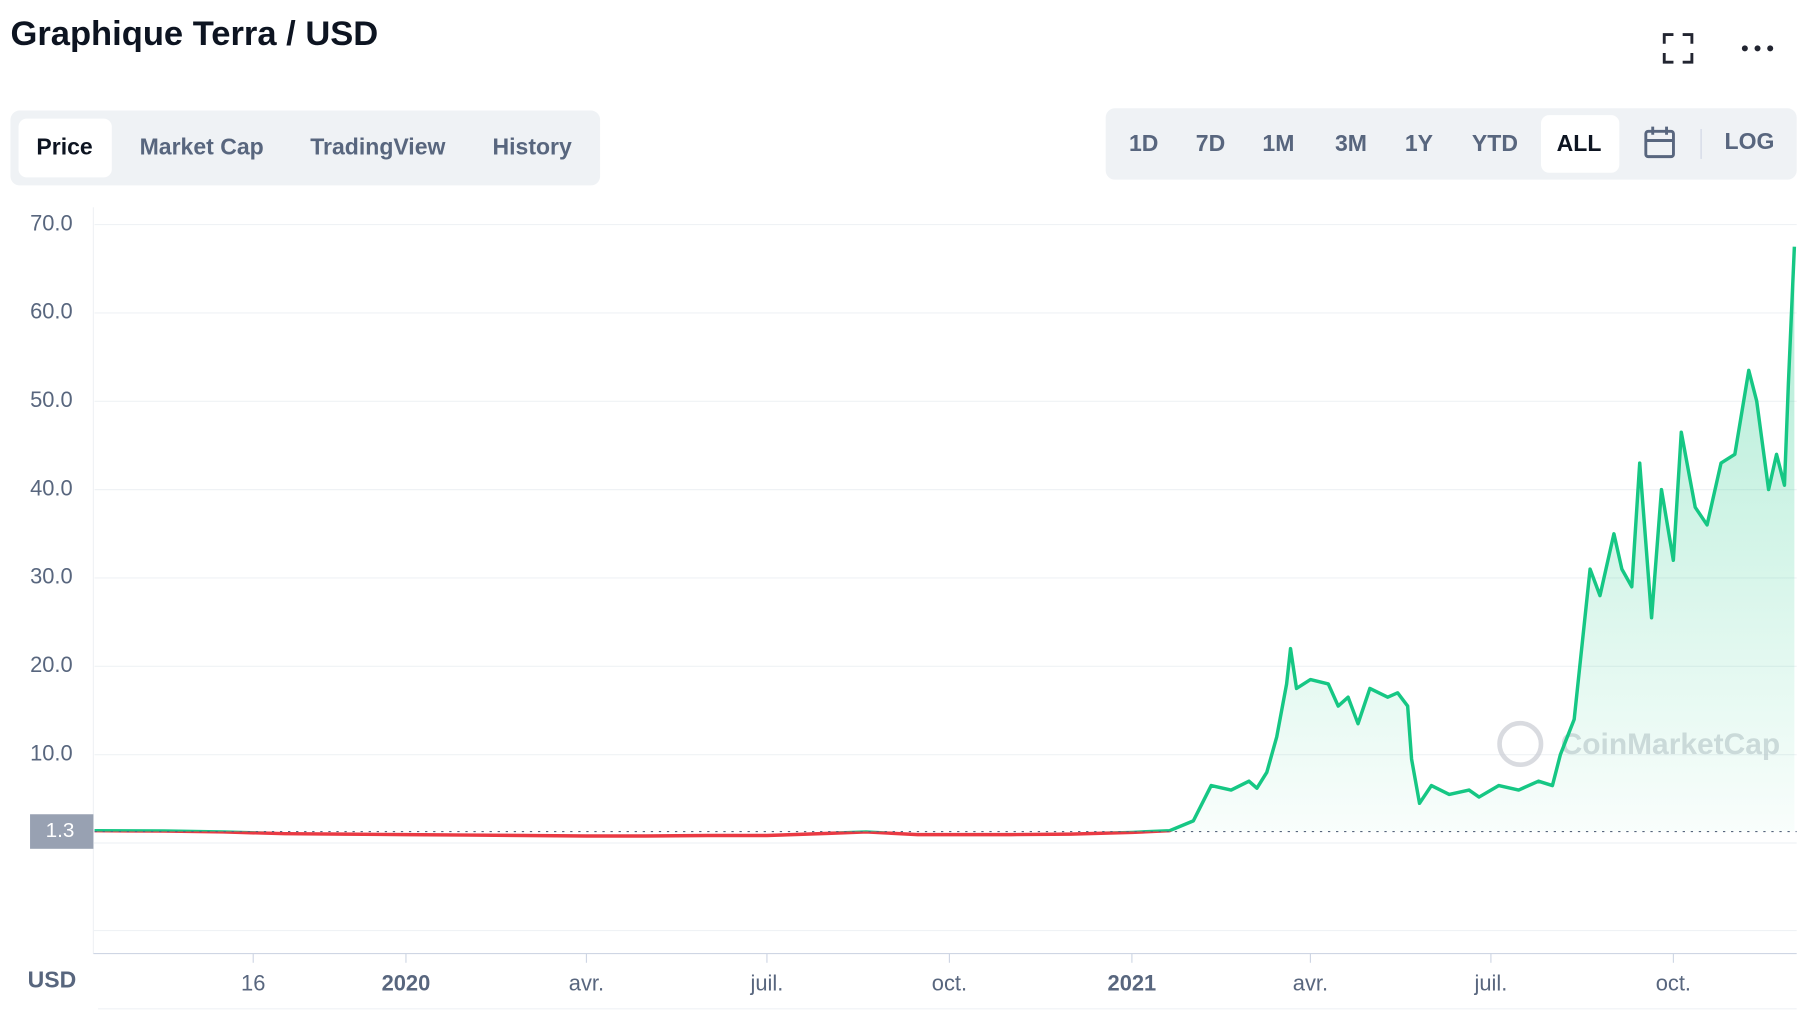  What do you see at coordinates (1278, 143) in the screenshot?
I see `range-button: 1M` at bounding box center [1278, 143].